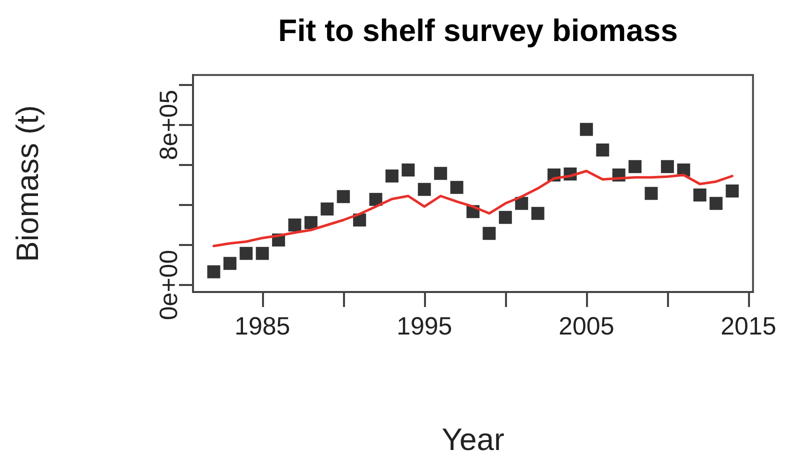 This screenshot has height=475, width=791. What do you see at coordinates (473, 439) in the screenshot?
I see `x-axis-title: Year` at bounding box center [473, 439].